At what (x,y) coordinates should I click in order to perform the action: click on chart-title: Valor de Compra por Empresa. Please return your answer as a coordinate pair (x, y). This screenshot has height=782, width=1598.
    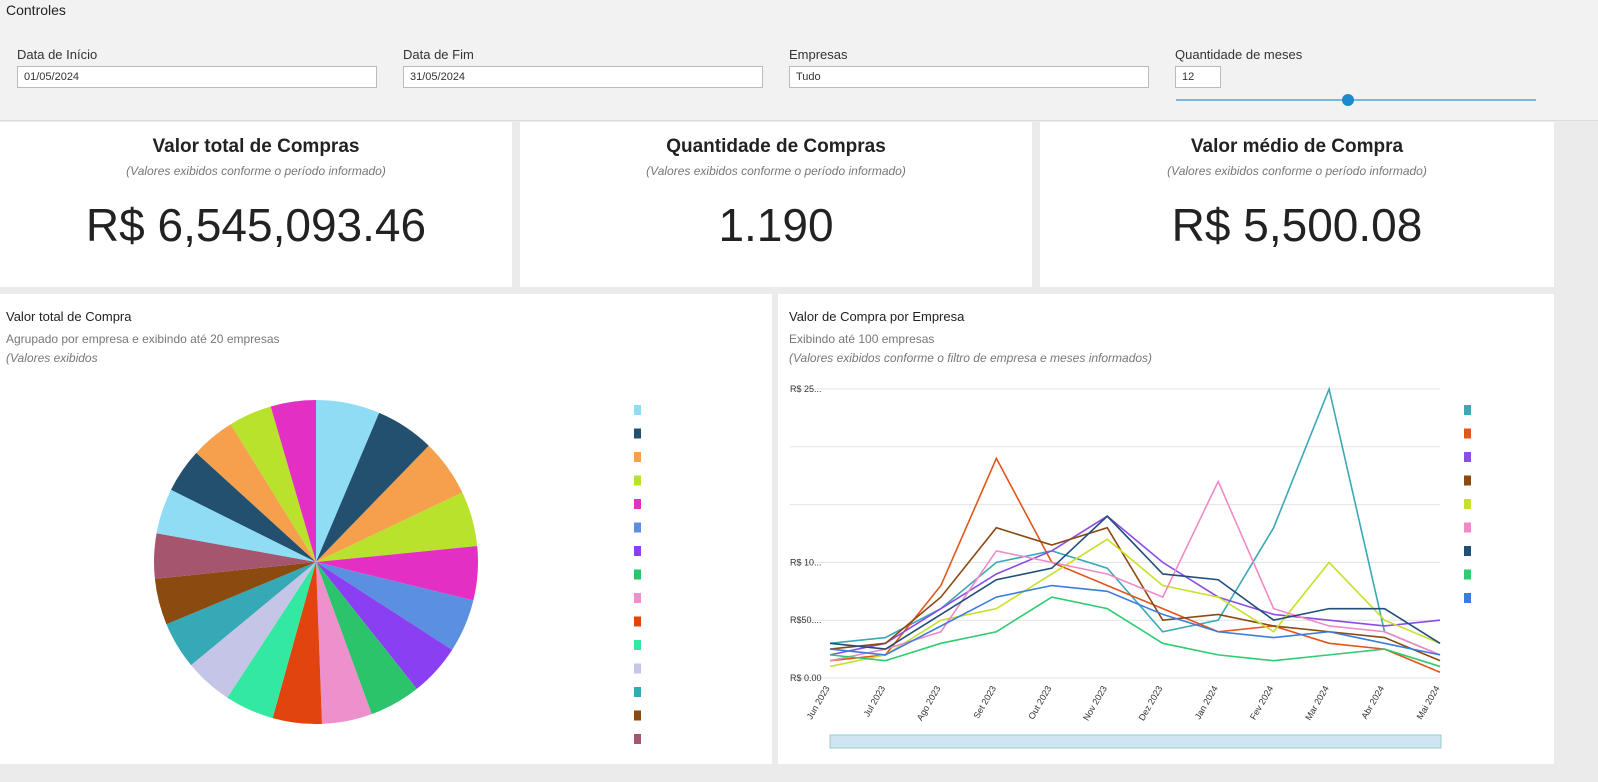
    Looking at the image, I should click on (877, 316).